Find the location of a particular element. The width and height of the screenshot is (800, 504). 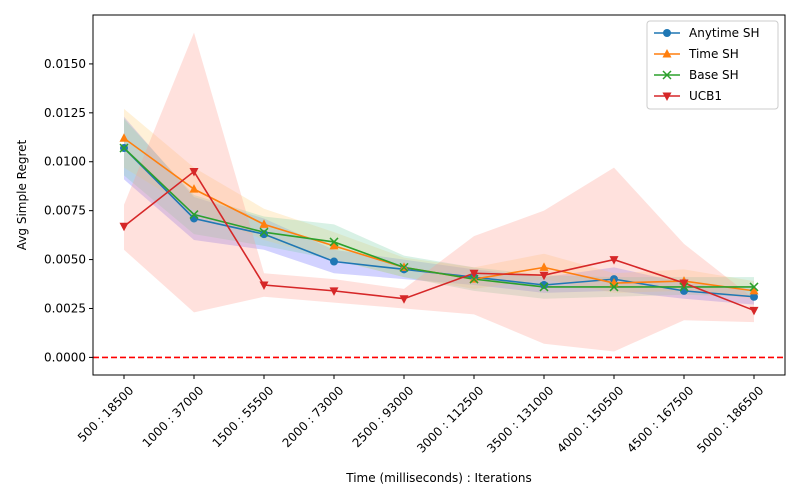

y-tick-label: 0.0125 is located at coordinates (65, 113).